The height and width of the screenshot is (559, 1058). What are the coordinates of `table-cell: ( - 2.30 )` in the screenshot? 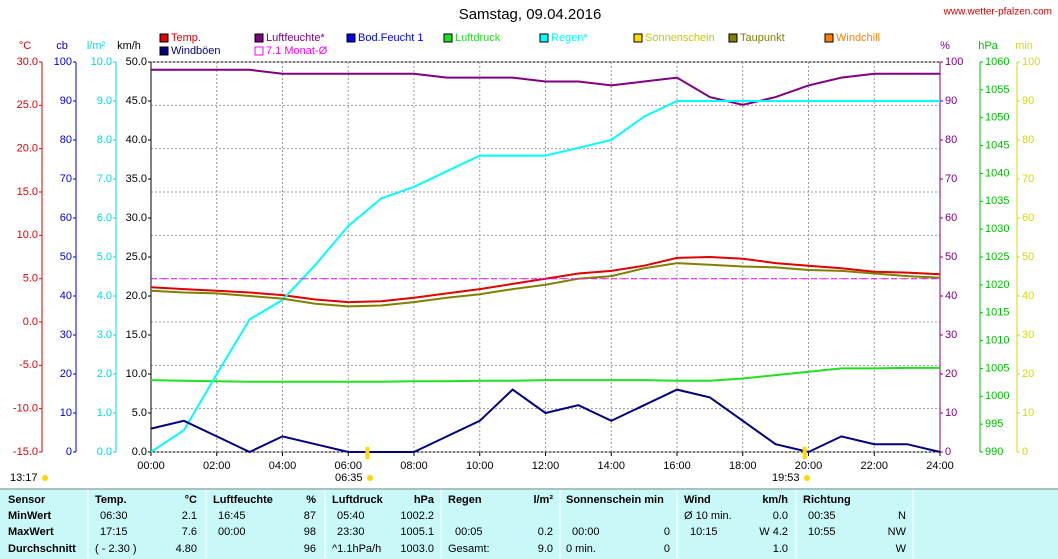 It's located at (116, 549).